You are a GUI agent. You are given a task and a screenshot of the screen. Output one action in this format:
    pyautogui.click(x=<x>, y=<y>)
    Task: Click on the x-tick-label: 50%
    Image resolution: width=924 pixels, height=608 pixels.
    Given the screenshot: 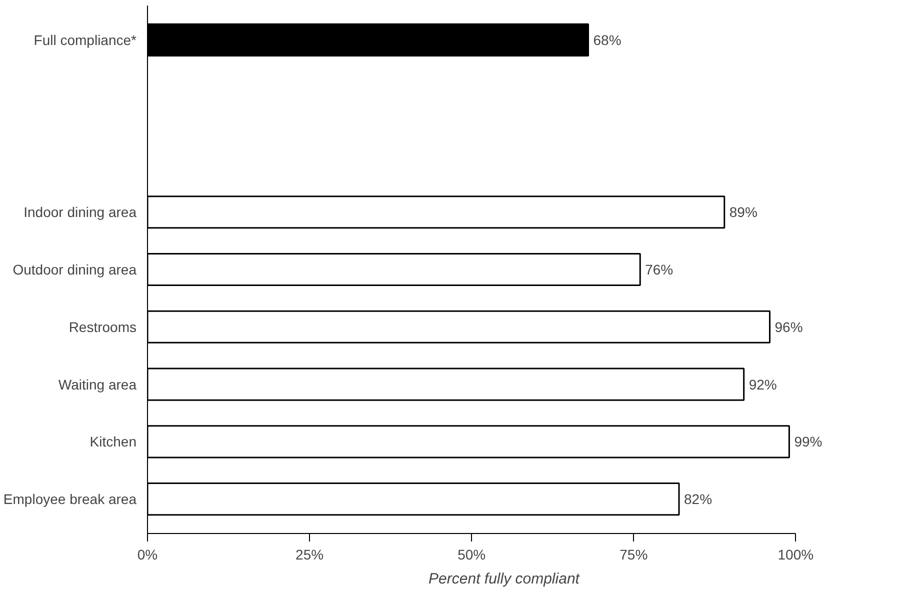 What is the action you would take?
    pyautogui.click(x=472, y=554)
    